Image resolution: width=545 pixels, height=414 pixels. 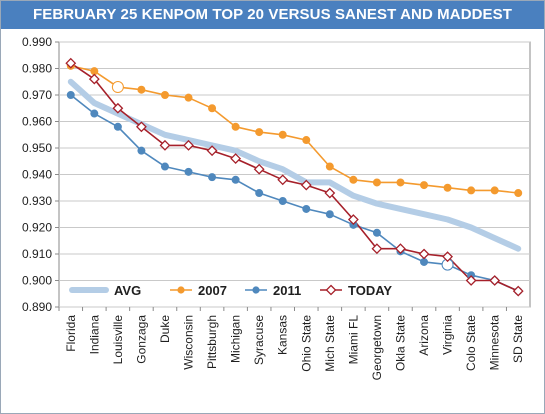 I want to click on y-tick-label: 0.990, so click(x=37, y=42).